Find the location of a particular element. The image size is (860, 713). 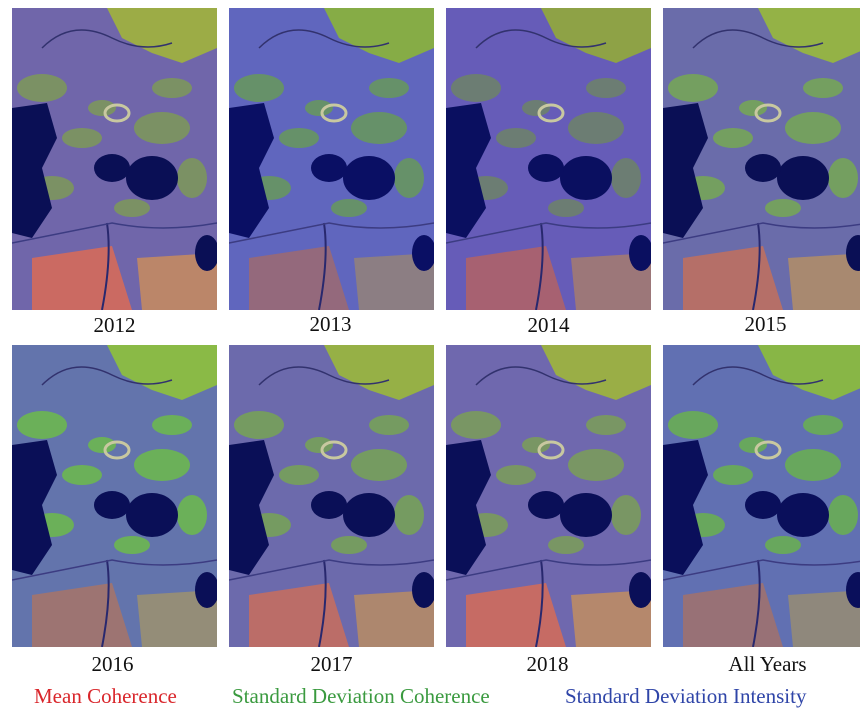

year-label-2018: 2018 is located at coordinates (547, 664).